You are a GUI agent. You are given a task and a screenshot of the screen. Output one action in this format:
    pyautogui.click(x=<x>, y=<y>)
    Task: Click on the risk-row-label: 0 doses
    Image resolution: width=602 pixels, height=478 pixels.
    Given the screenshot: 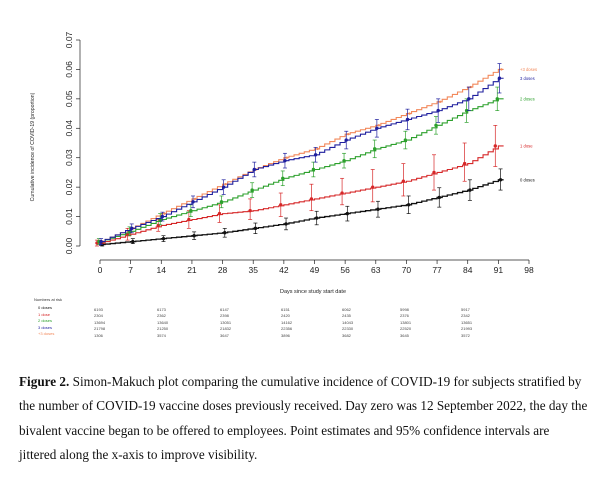 What is the action you would take?
    pyautogui.click(x=45, y=307)
    